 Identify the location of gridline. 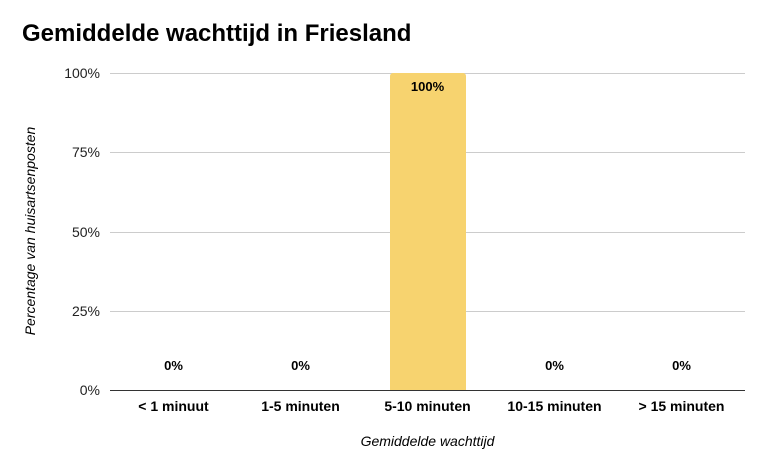
(427, 390).